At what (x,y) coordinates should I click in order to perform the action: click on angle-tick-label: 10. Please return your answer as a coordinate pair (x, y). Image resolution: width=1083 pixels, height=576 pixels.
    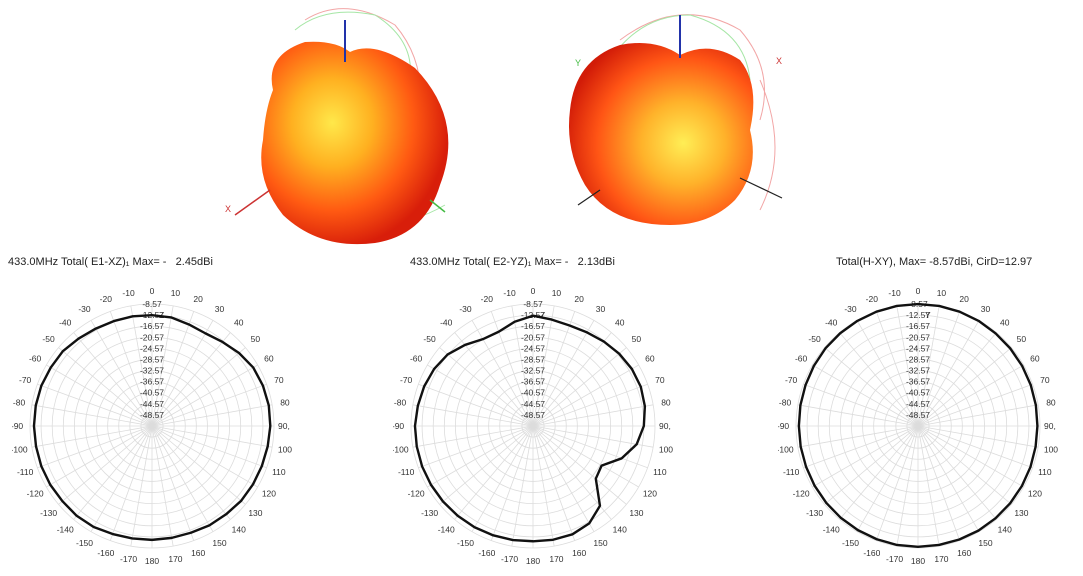
    Looking at the image, I should click on (557, 293).